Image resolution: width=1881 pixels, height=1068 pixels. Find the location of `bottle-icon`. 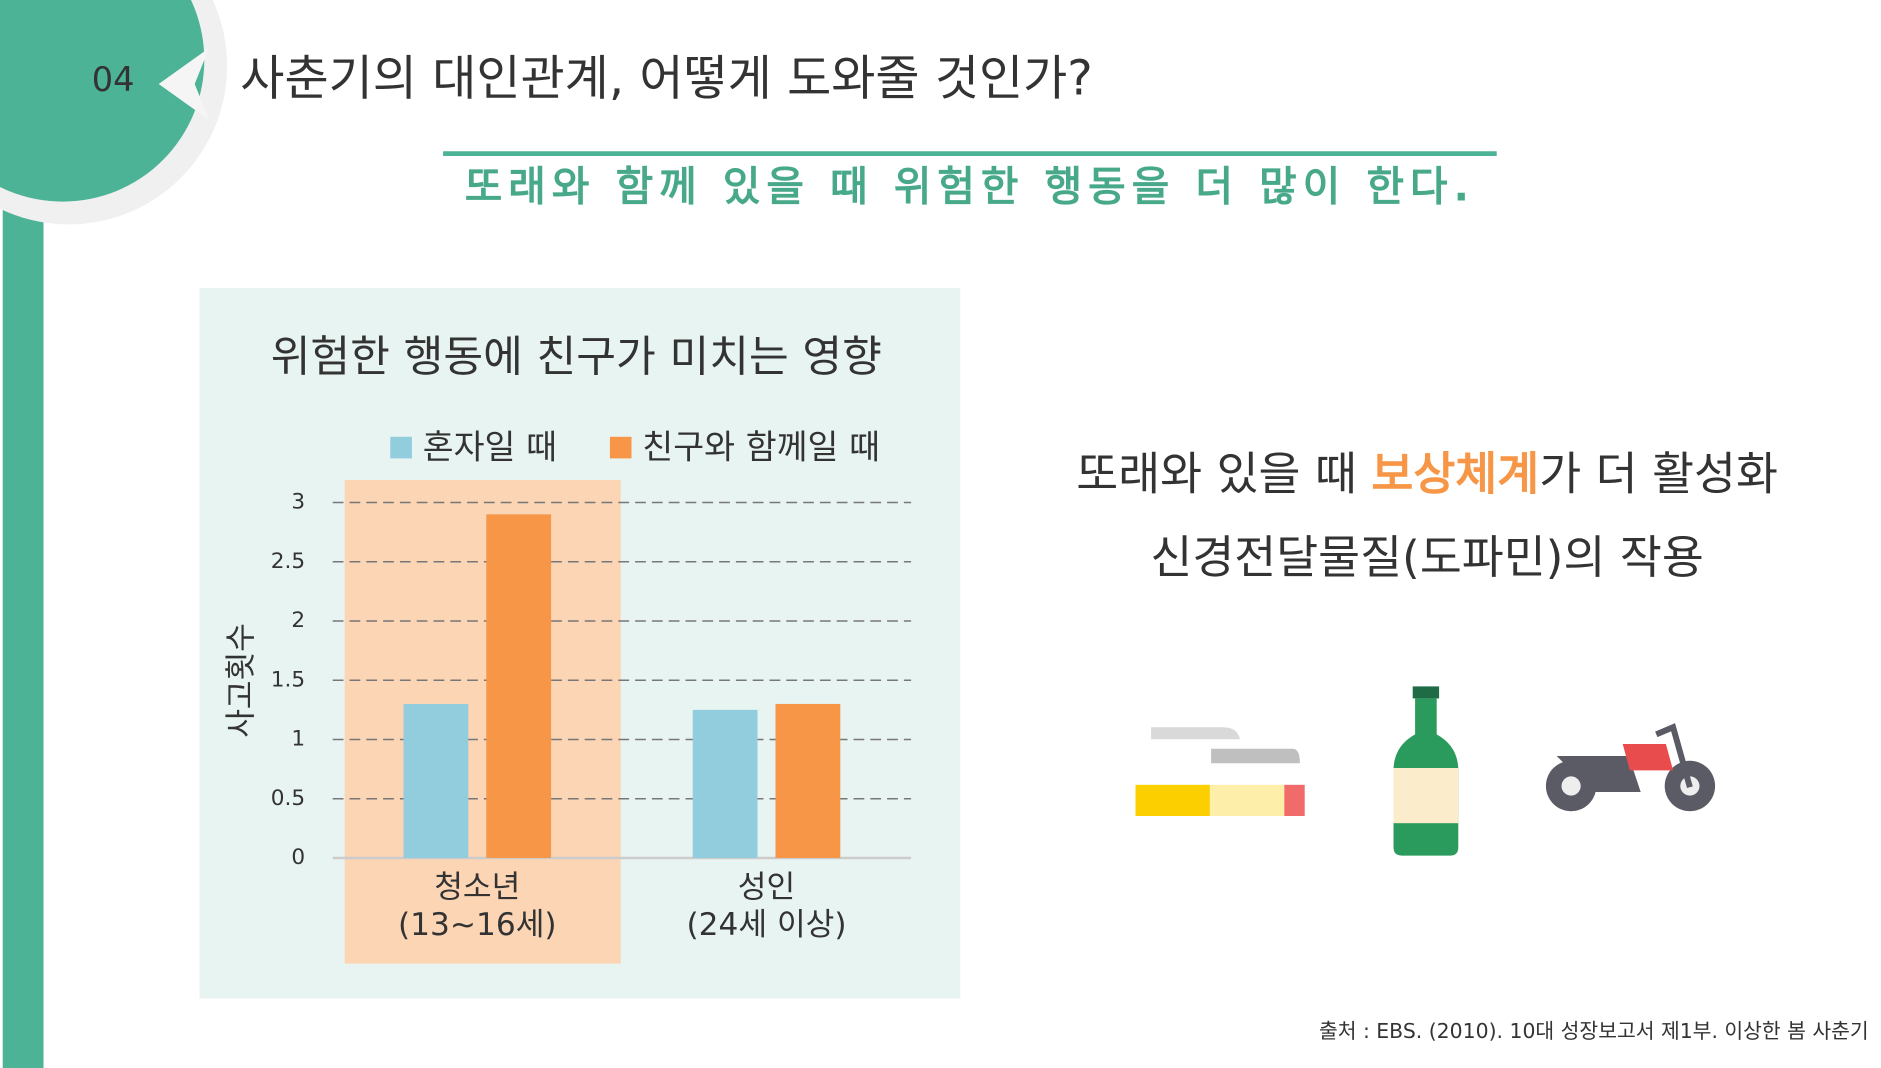

bottle-icon is located at coordinates (1426, 771).